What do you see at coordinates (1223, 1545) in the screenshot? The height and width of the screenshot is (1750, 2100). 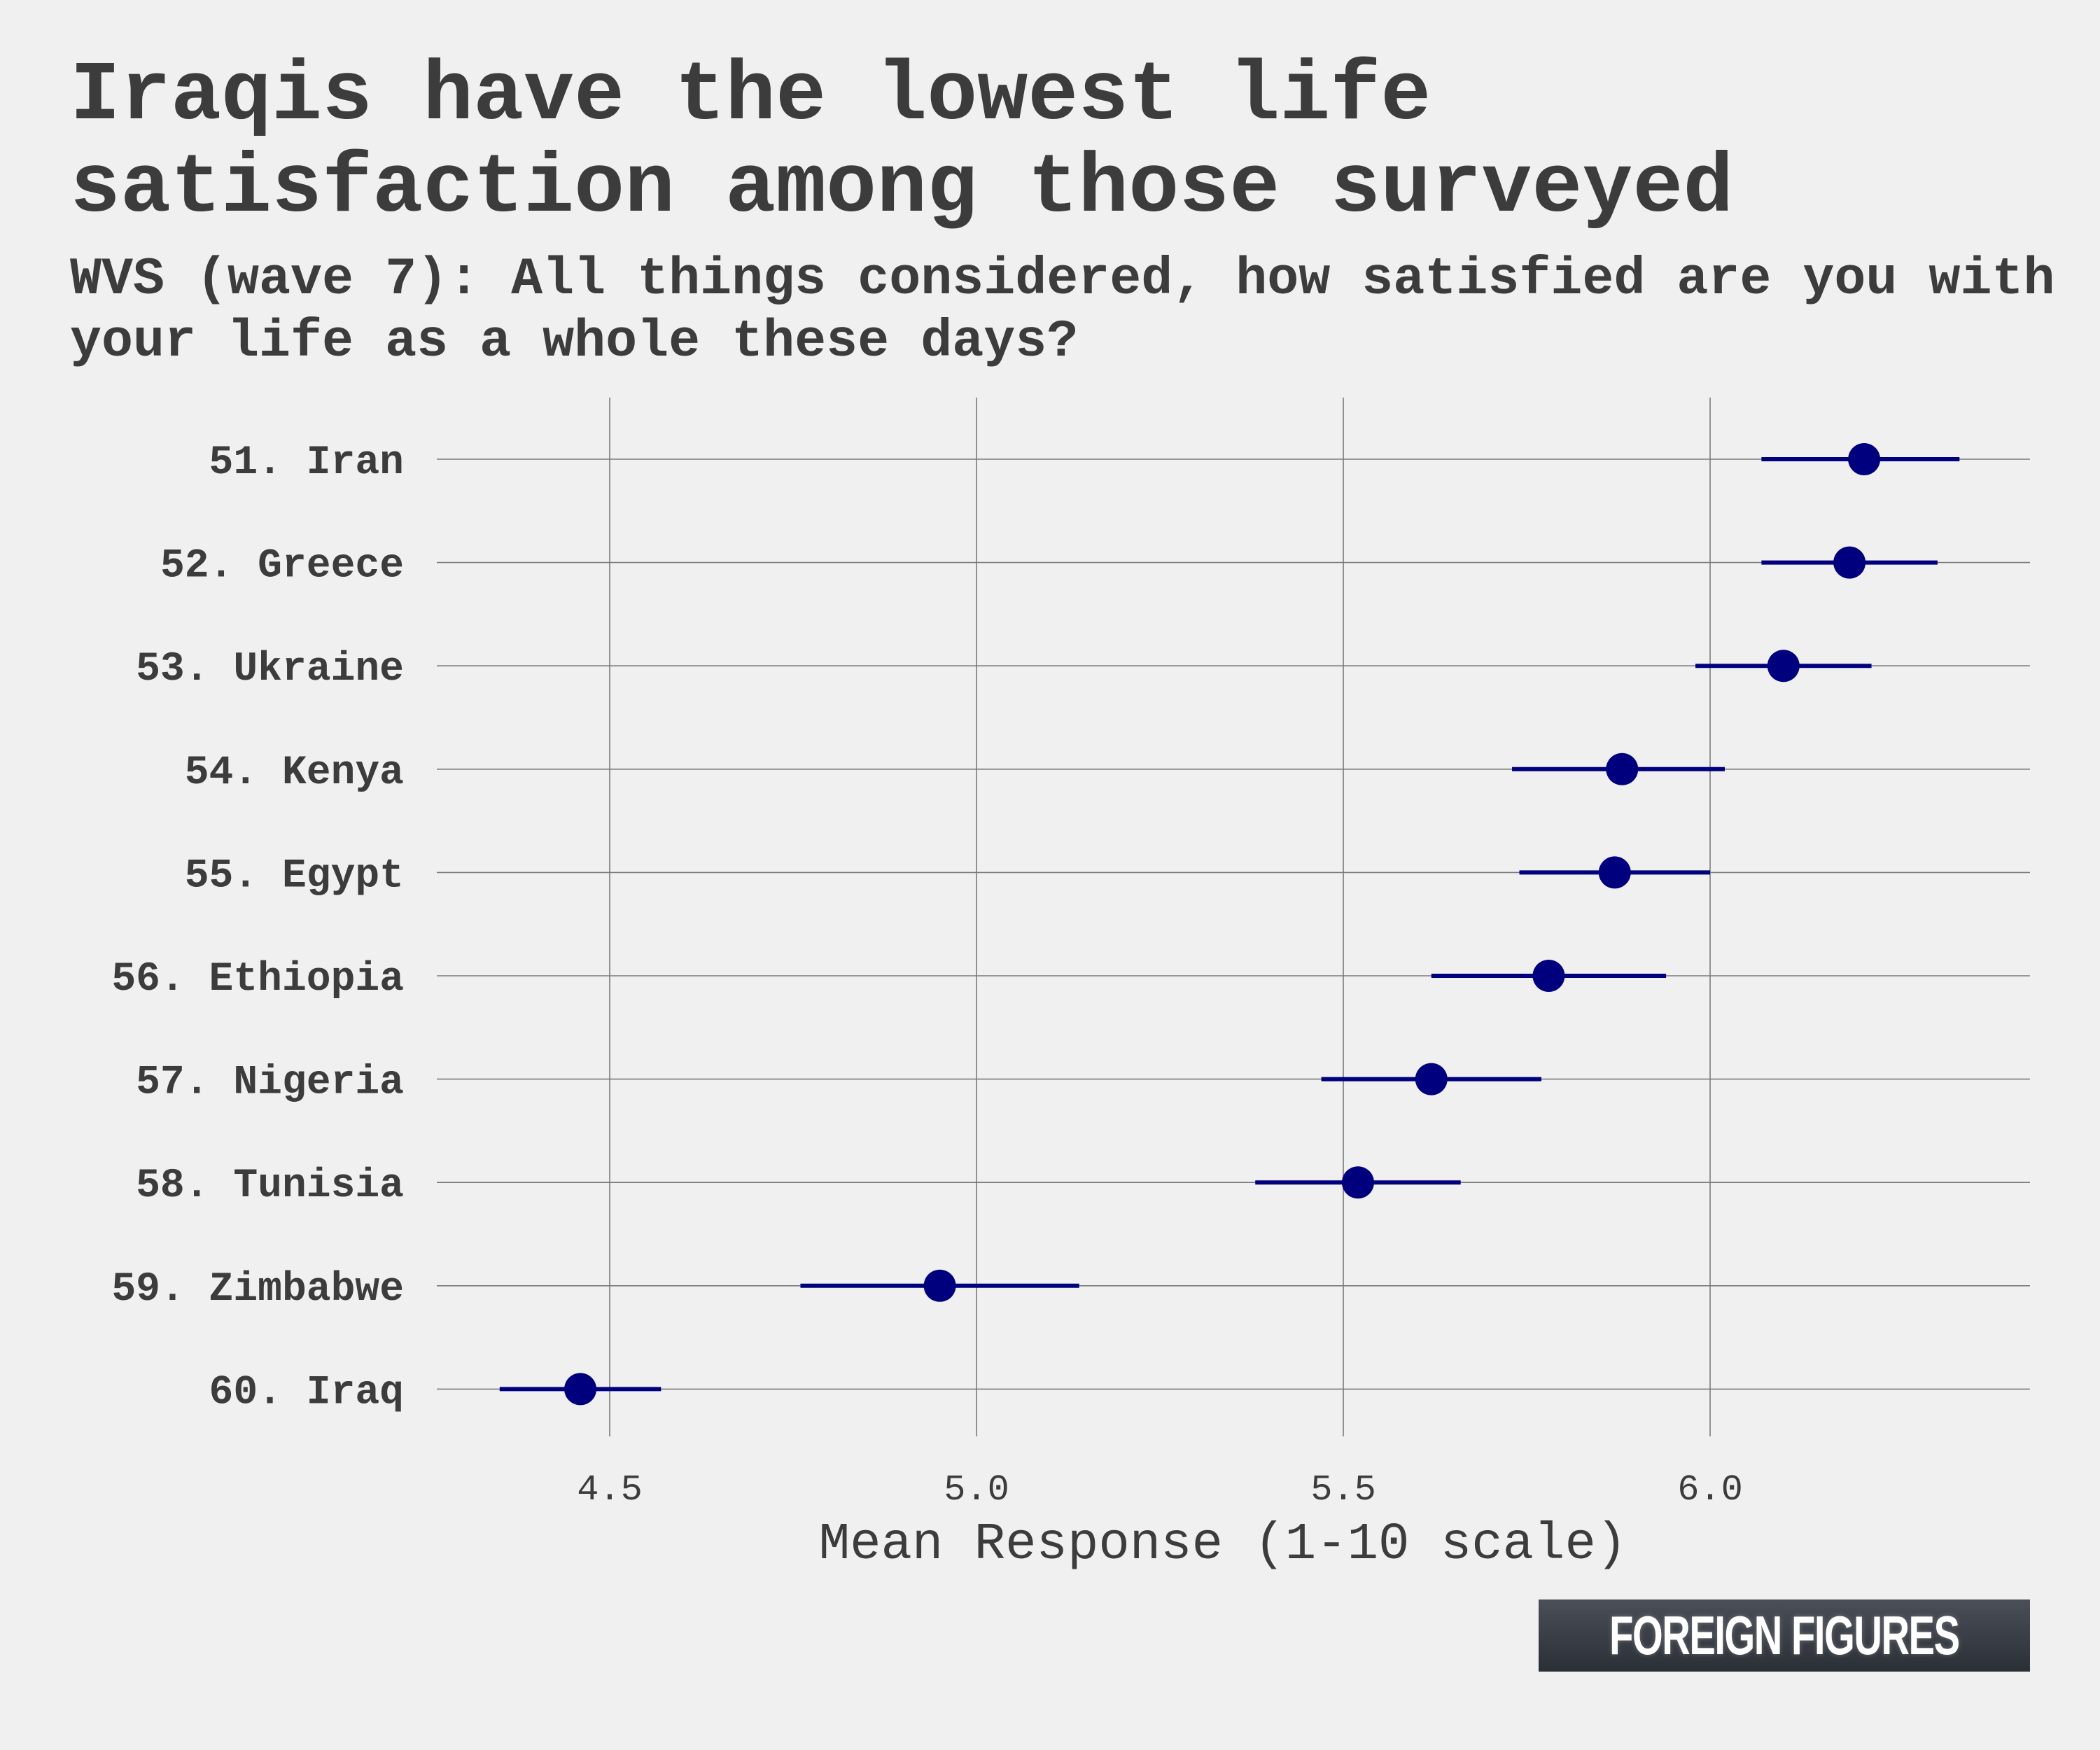 I see `x-axis-title: Mean Response (1-10 scale)` at bounding box center [1223, 1545].